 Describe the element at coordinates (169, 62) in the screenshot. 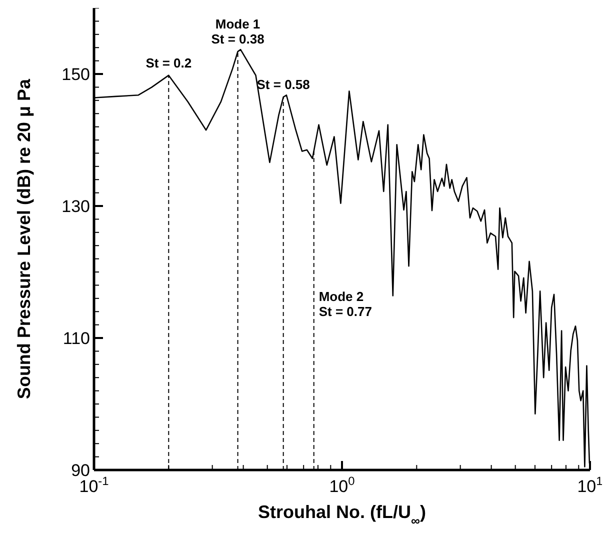

I see `annotation: St = 0.2` at that location.